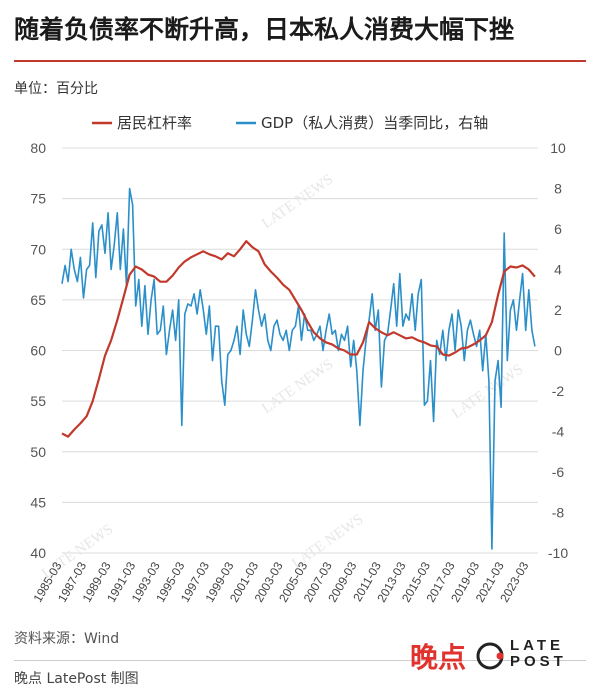  What do you see at coordinates (264, 29) in the screenshot?
I see `page-title: 随着负债率不断升高，日本私人消费大幅下挫` at bounding box center [264, 29].